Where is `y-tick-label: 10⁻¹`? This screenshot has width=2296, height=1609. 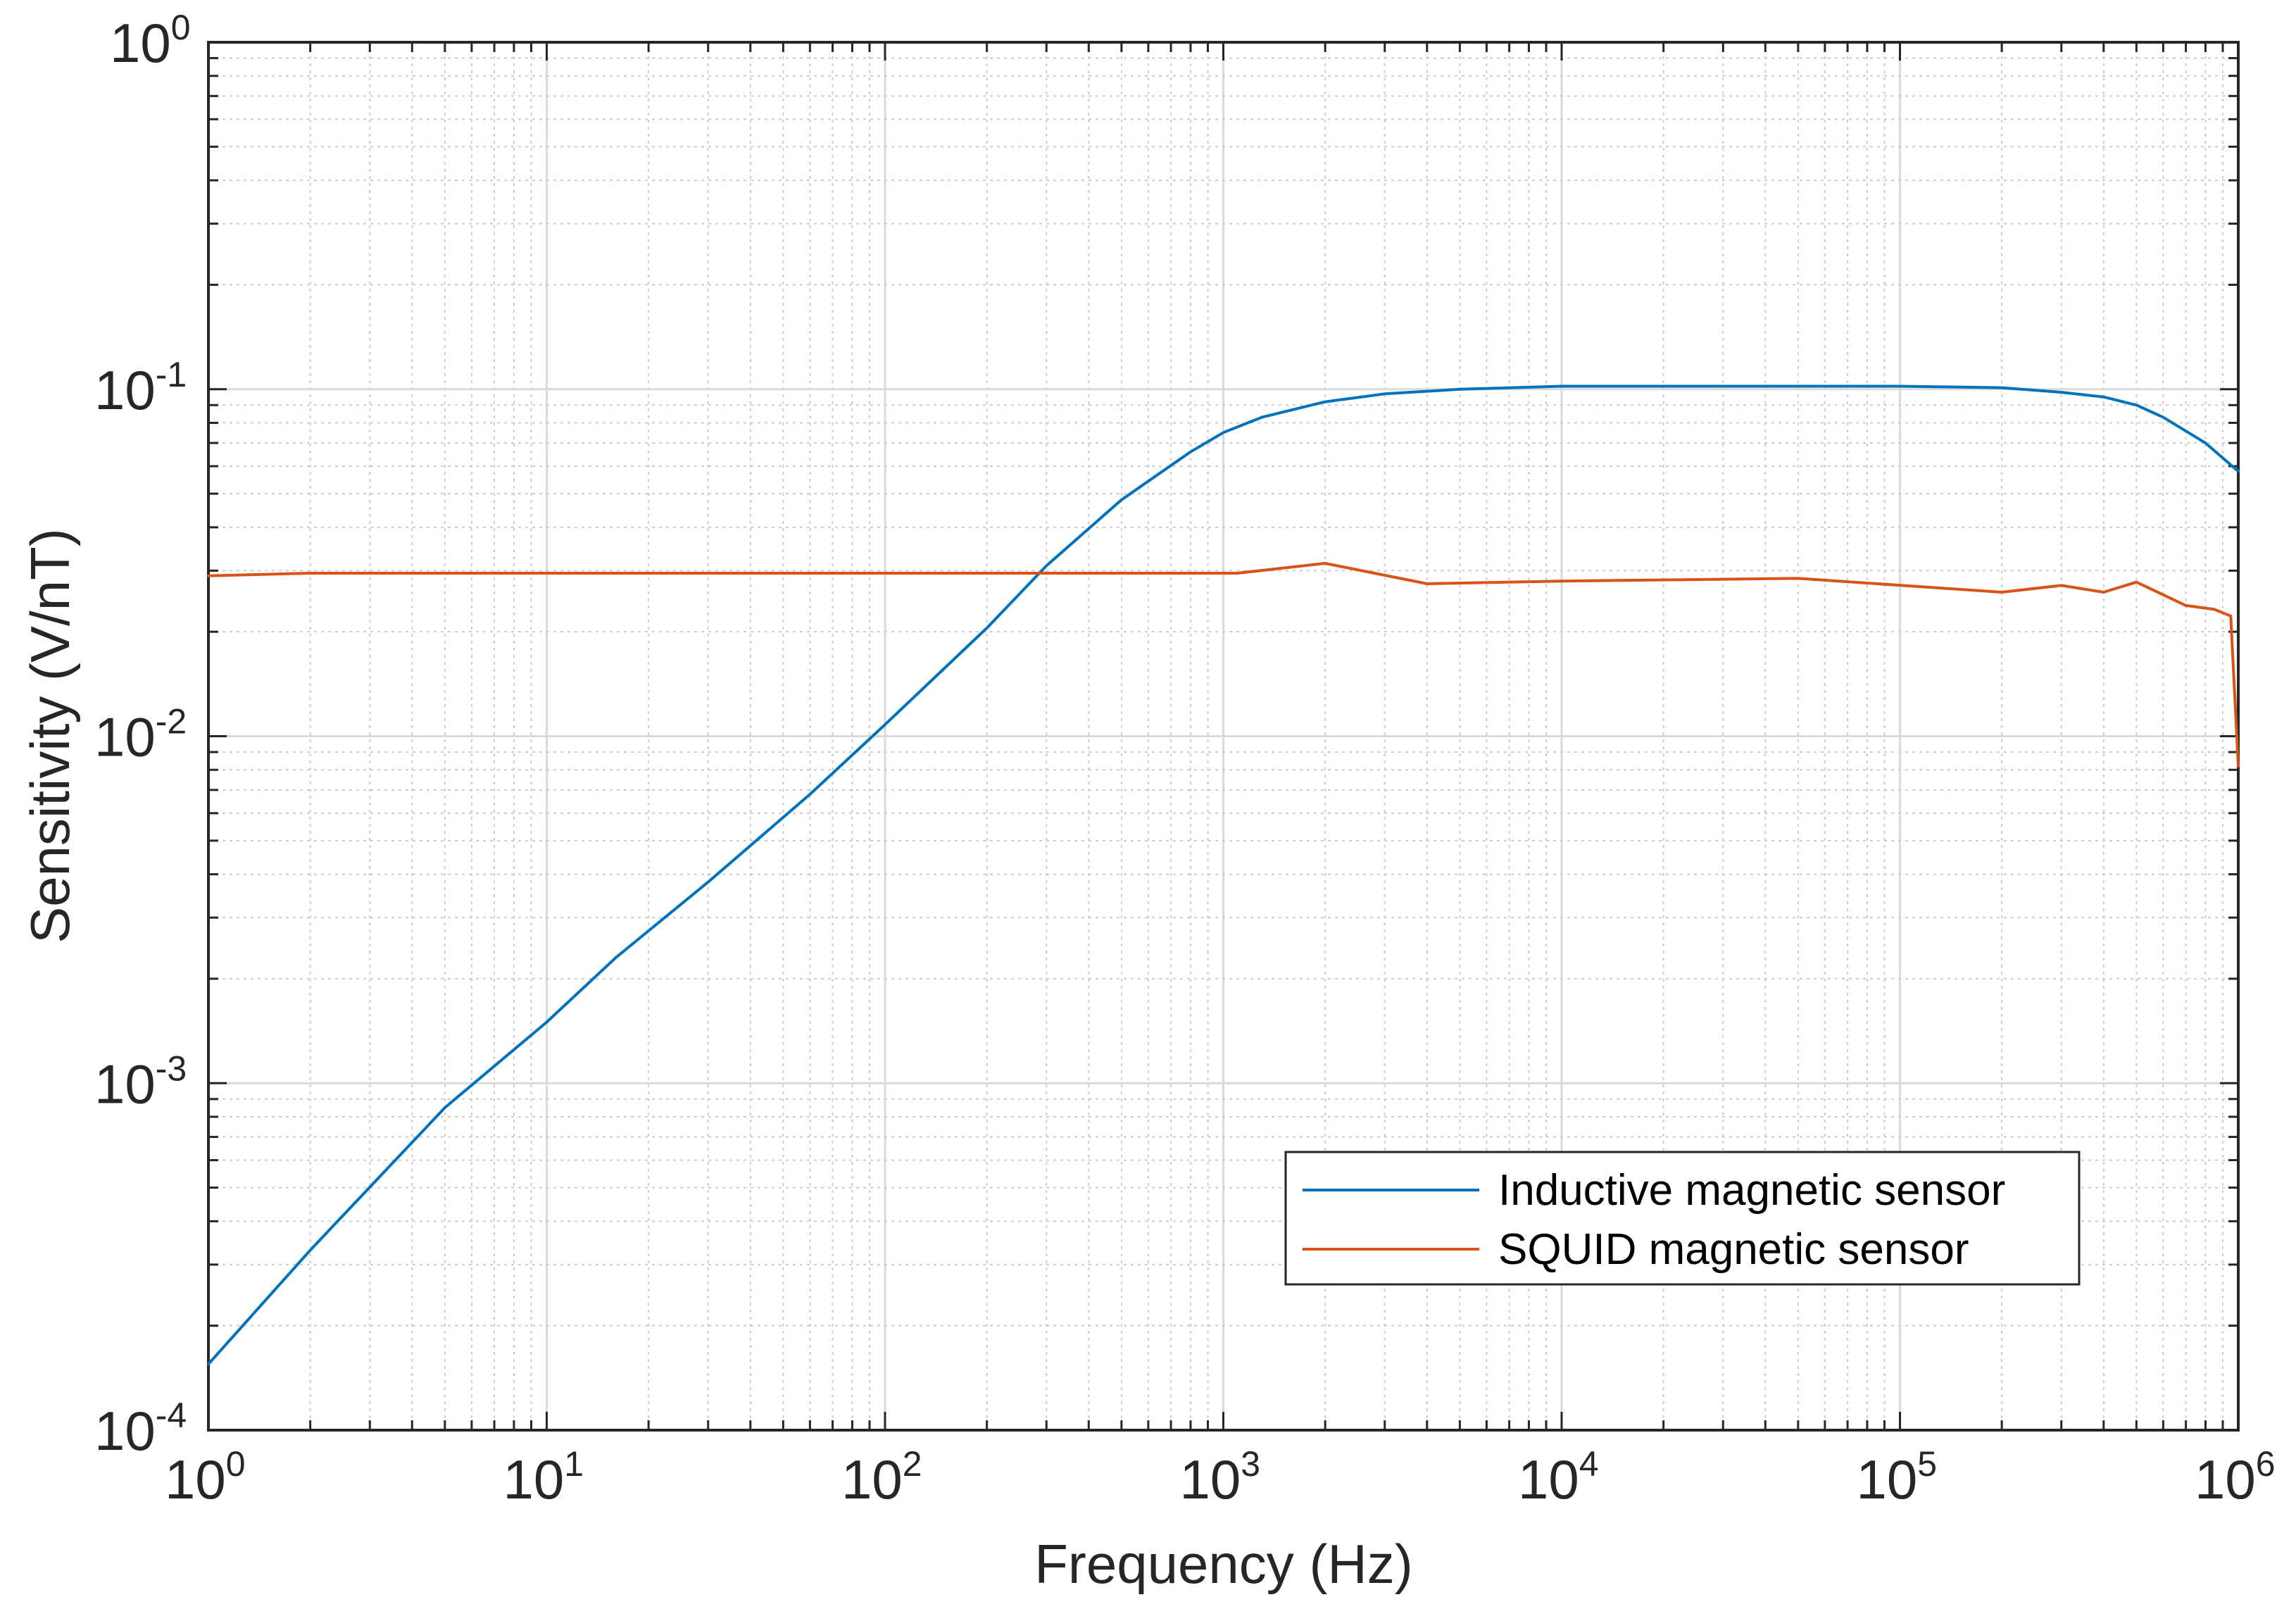
y-tick-label: 10⁻¹ is located at coordinates (140, 388).